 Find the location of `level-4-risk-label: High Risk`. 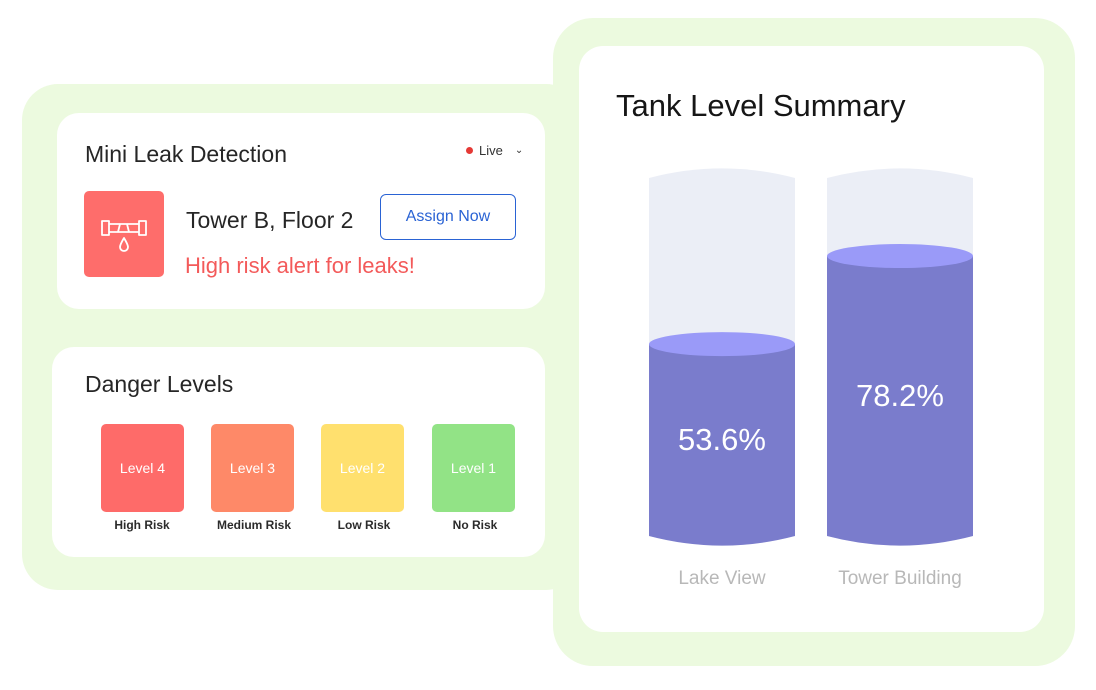

level-4-risk-label: High Risk is located at coordinates (142, 525).